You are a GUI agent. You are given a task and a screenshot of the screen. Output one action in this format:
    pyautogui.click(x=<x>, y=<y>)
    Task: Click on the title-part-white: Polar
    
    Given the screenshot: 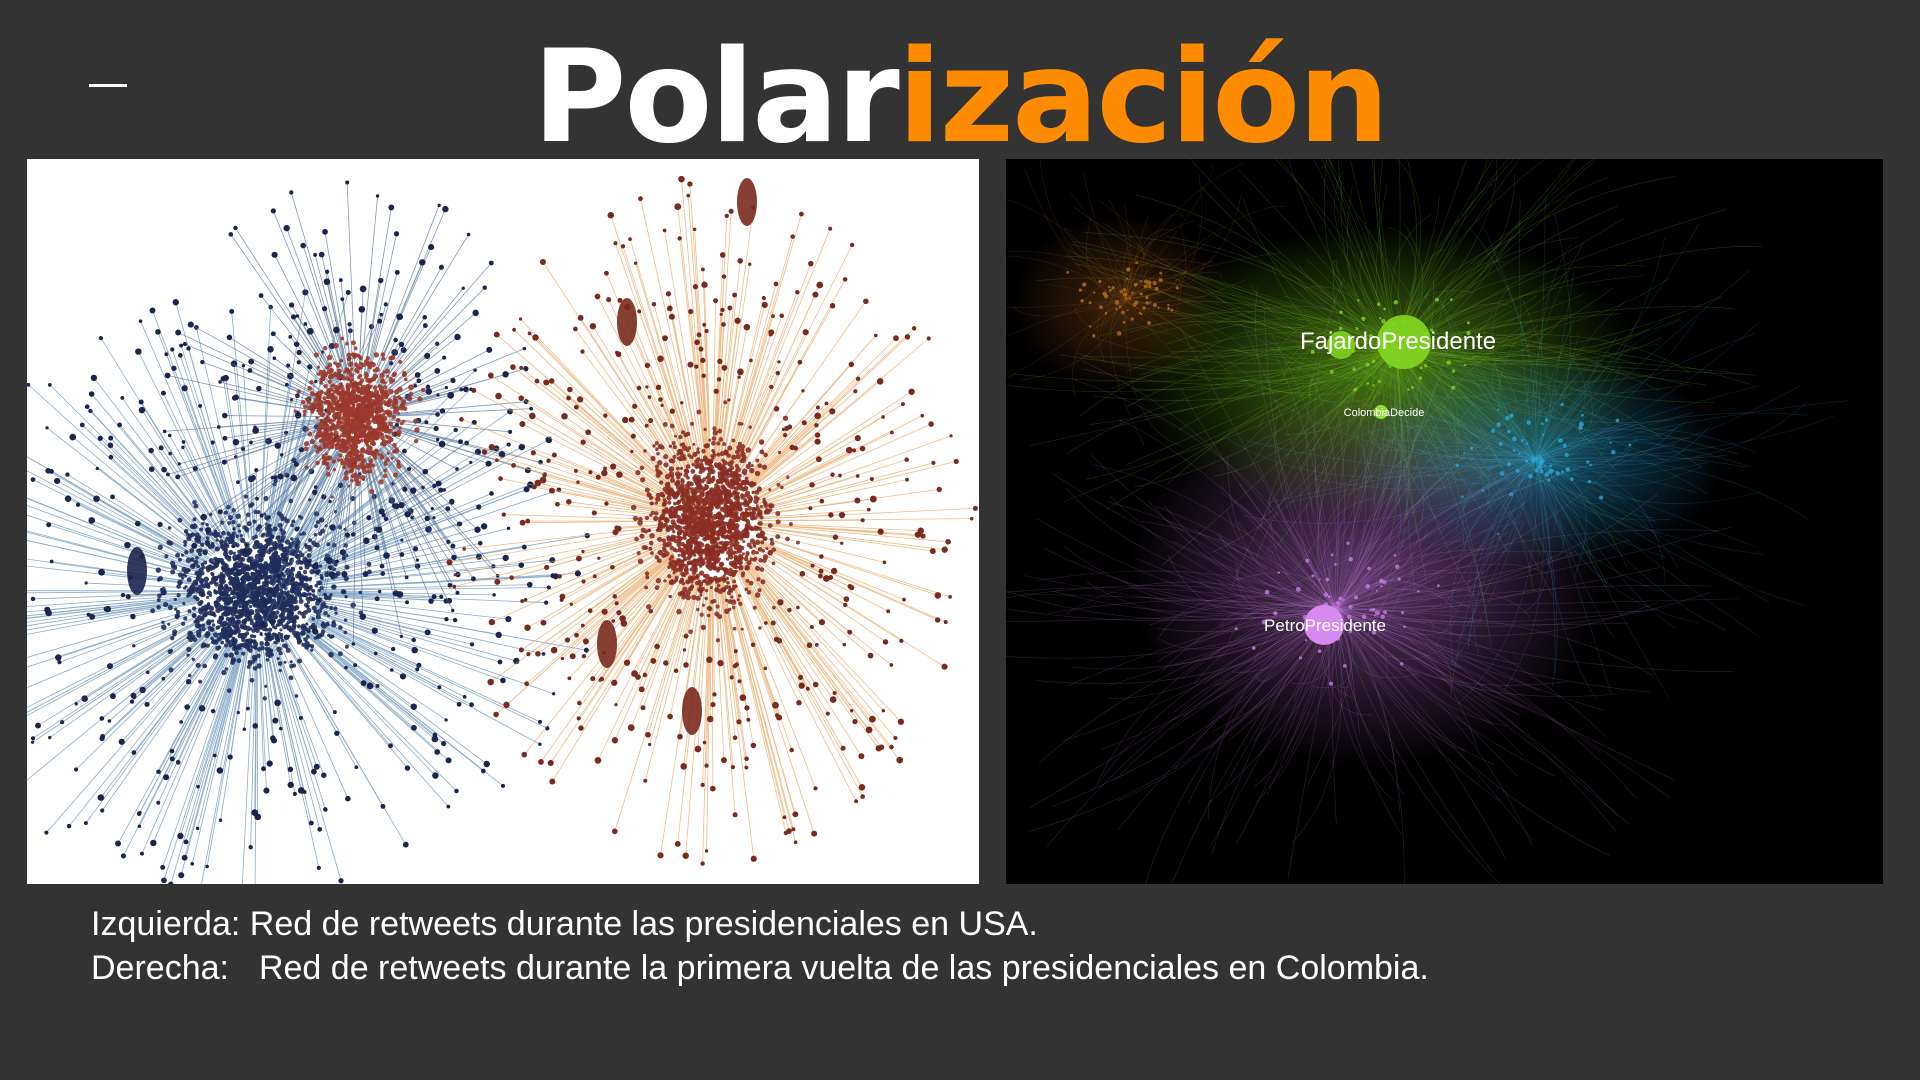 What is the action you would take?
    pyautogui.click(x=716, y=97)
    